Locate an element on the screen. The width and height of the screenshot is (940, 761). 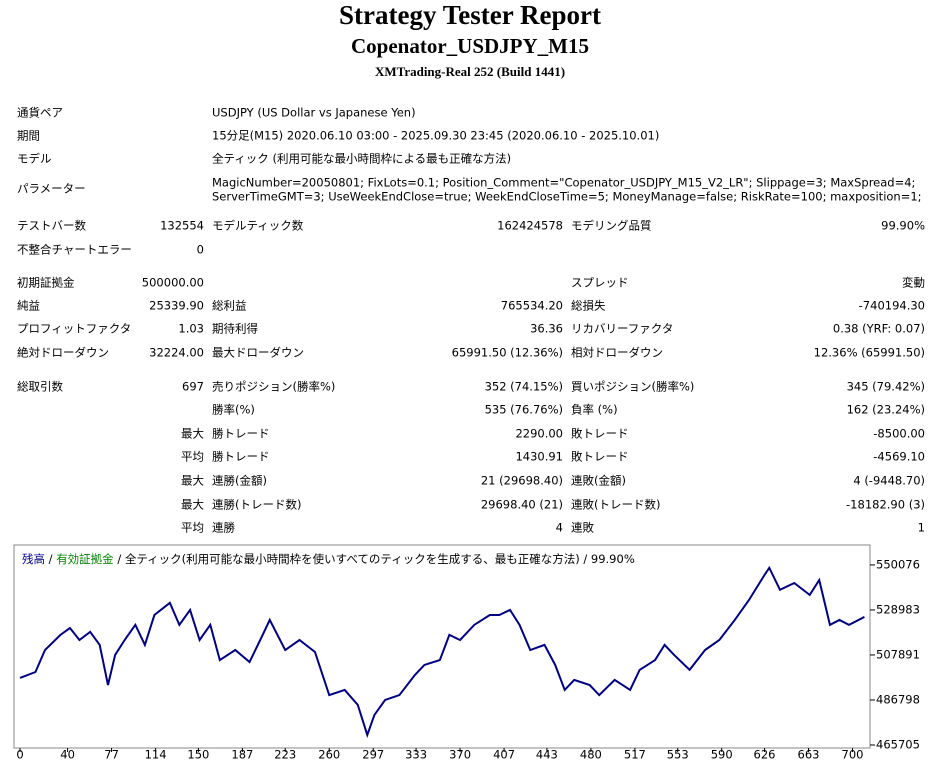
x-tick-label: 77 is located at coordinates (111, 754).